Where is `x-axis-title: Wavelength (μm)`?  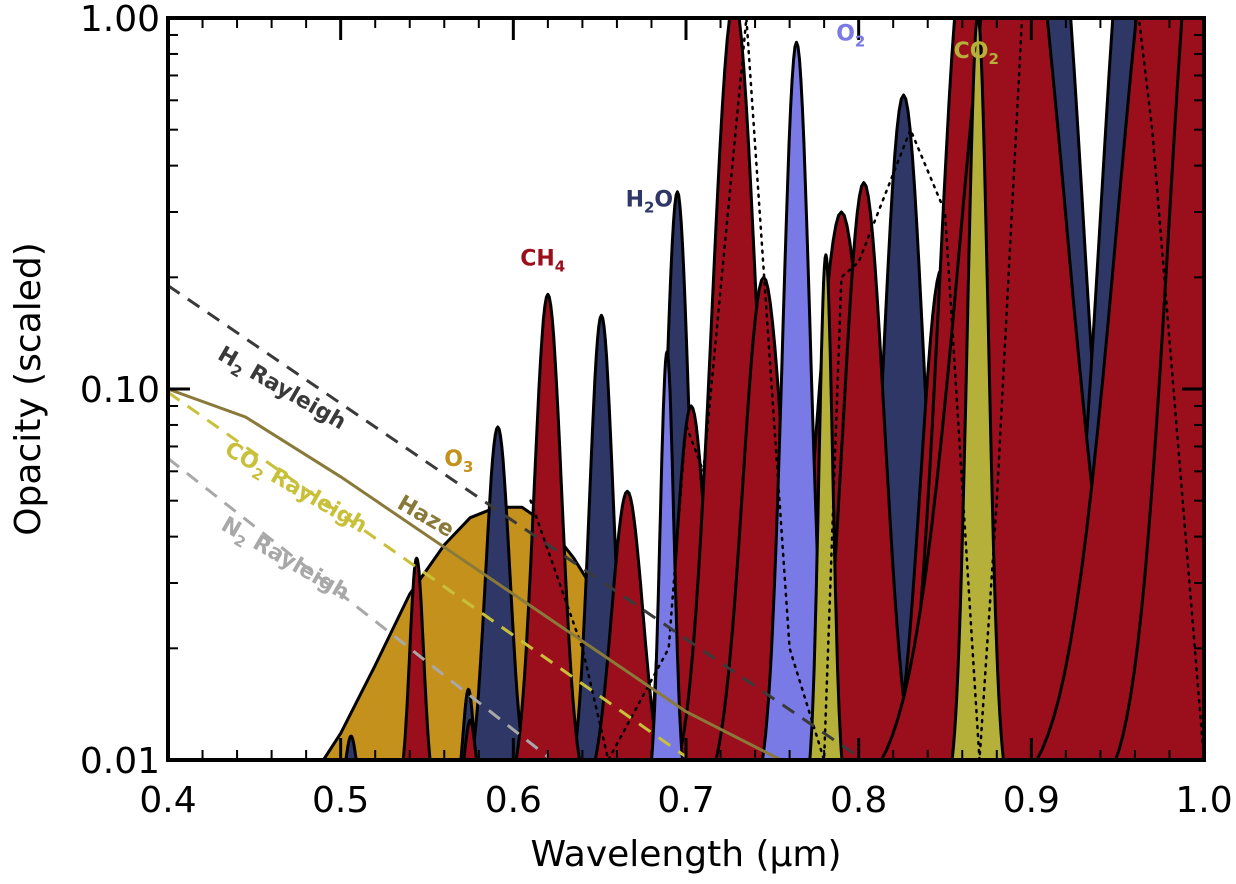 x-axis-title: Wavelength (μm) is located at coordinates (685, 854).